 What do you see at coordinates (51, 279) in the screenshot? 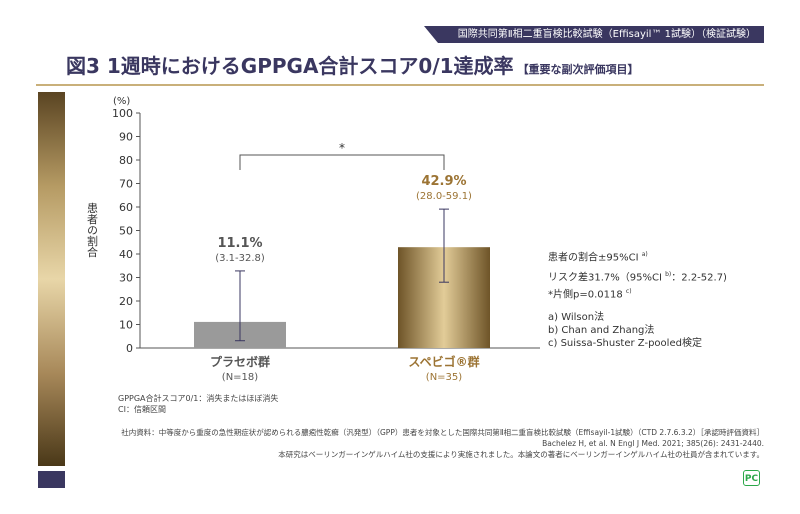
I see `decorative-sidebar` at bounding box center [51, 279].